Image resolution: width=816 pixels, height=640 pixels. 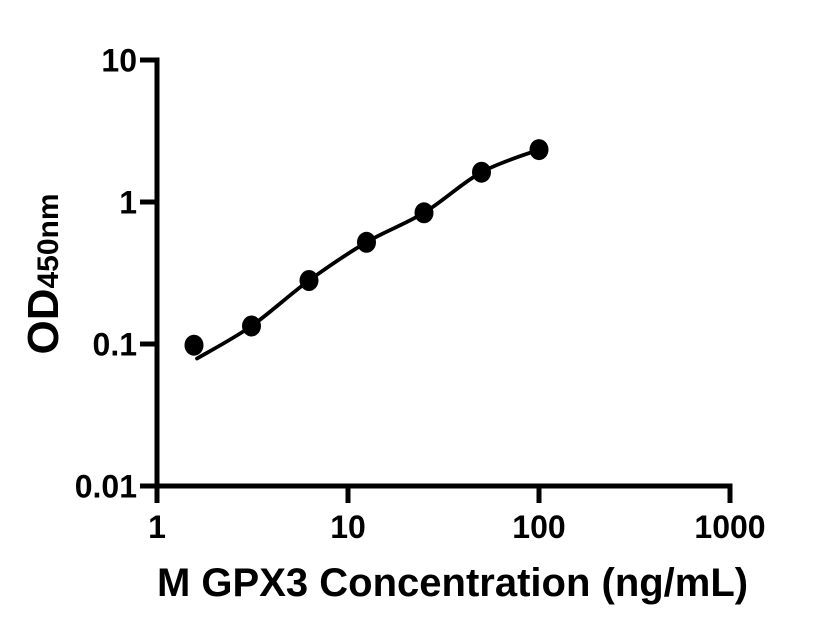 I want to click on x-tick-label: 10, so click(x=348, y=527).